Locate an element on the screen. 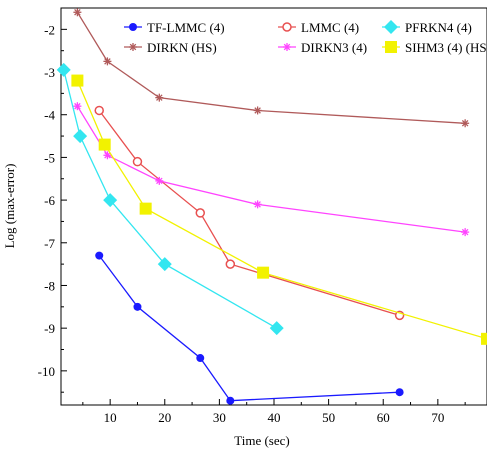 Image resolution: width=487 pixels, height=452 pixels. y-tick-label: -3 is located at coordinates (49, 72).